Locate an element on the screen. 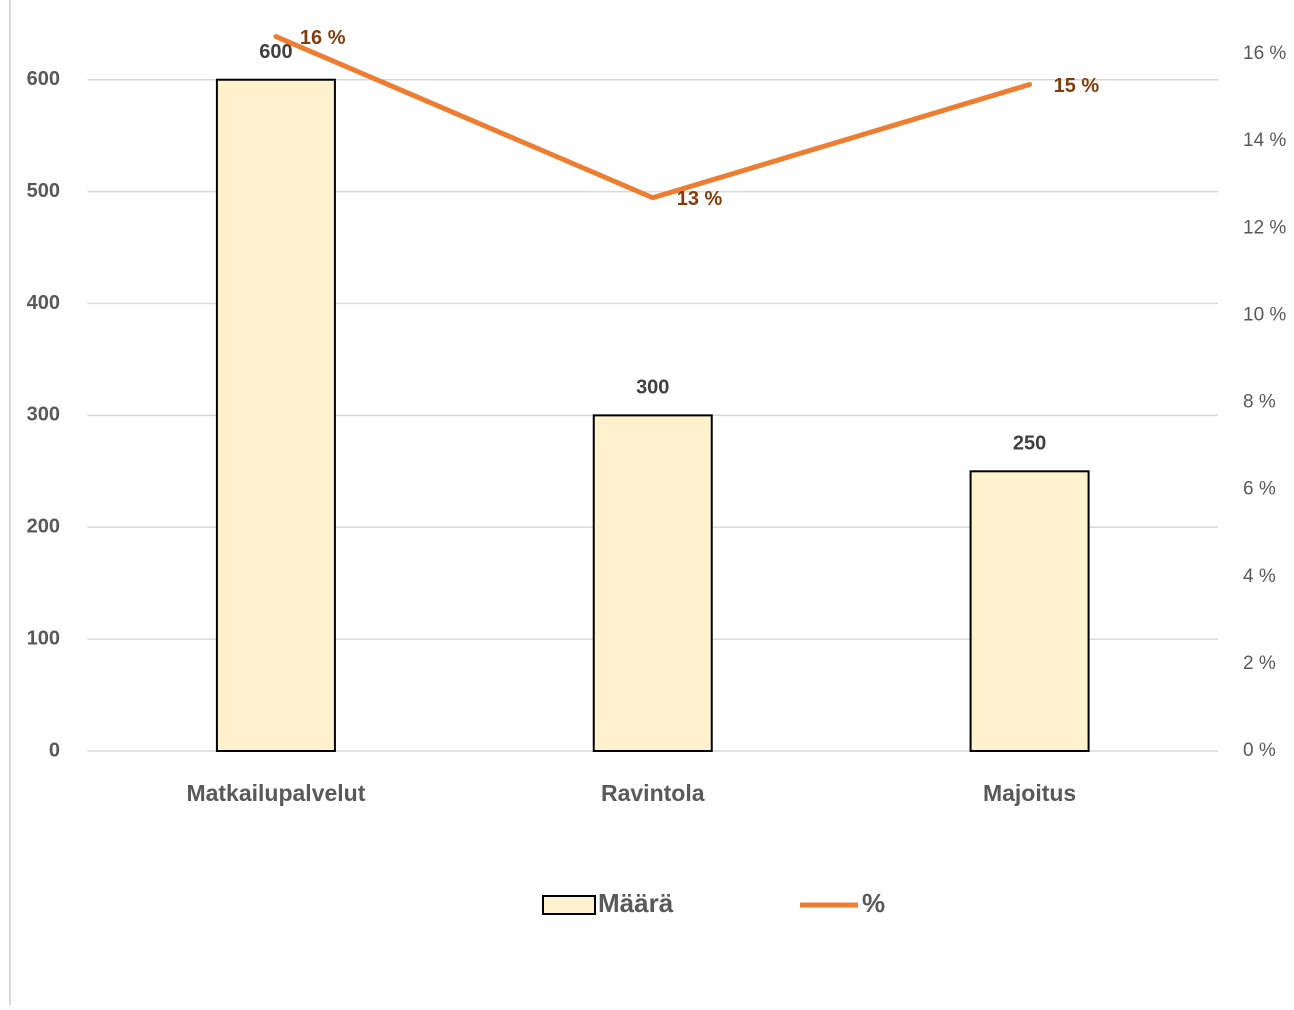 The height and width of the screenshot is (1010, 1294). y-tick-label: 300 is located at coordinates (43, 415).